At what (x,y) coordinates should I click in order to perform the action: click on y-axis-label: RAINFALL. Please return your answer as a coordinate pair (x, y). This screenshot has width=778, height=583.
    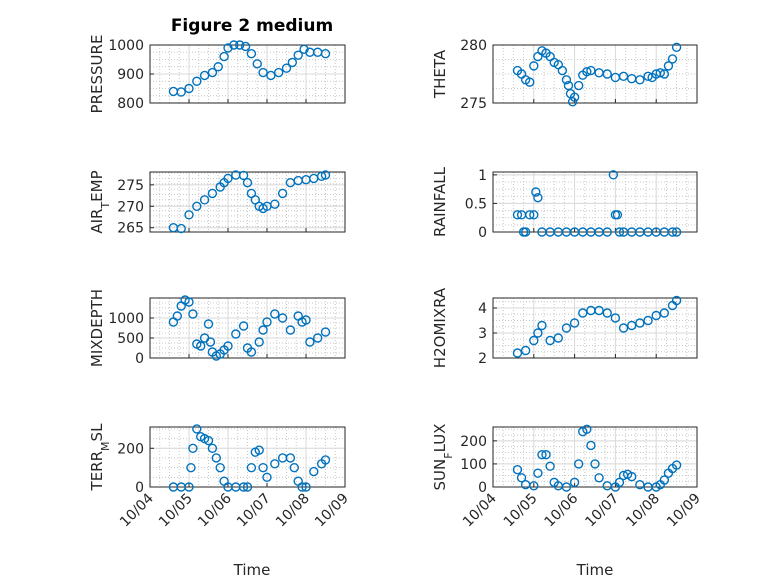
    Looking at the image, I should click on (440, 201).